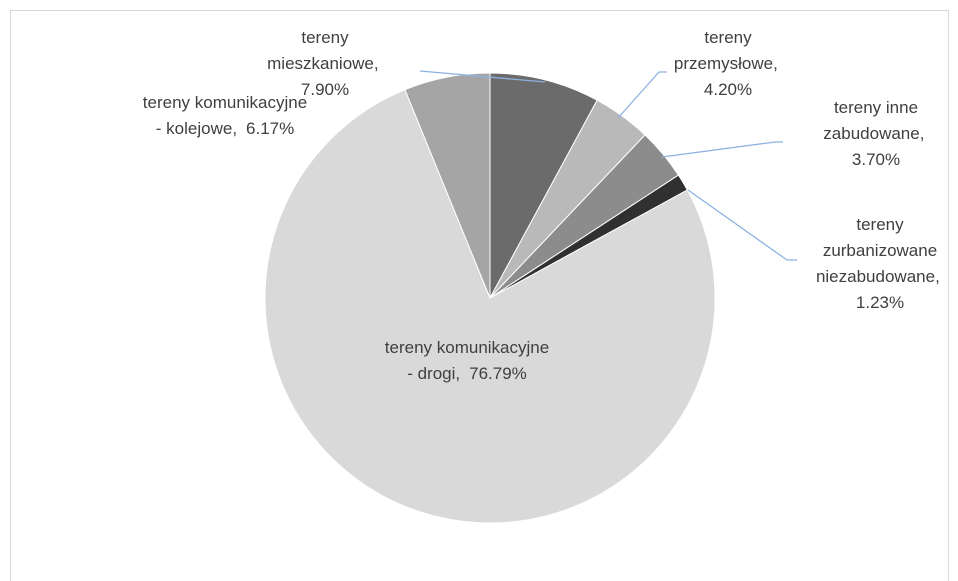 The image size is (958, 581). Describe the element at coordinates (728, 89) in the screenshot. I see `value-label: 4.20%` at that location.